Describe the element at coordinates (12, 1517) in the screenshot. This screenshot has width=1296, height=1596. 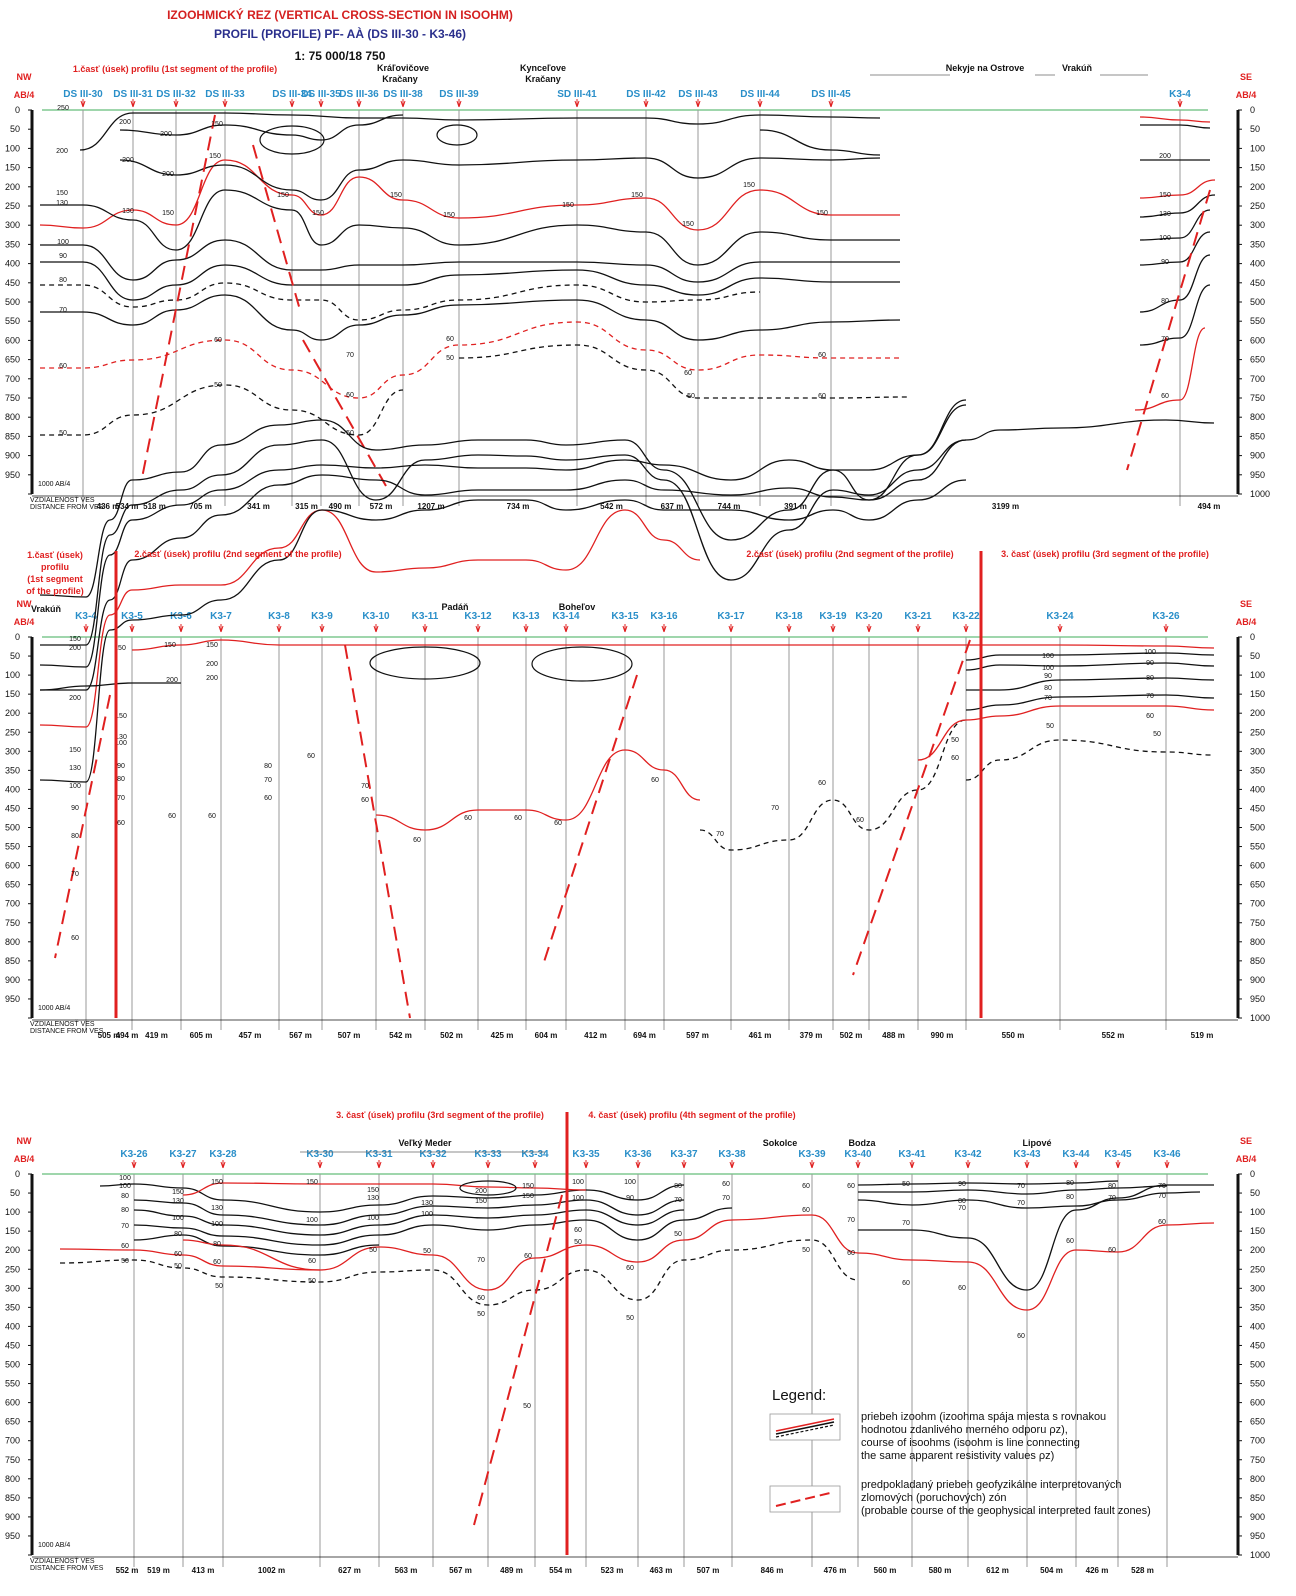
I see `depth-tick-left: 900` at that location.